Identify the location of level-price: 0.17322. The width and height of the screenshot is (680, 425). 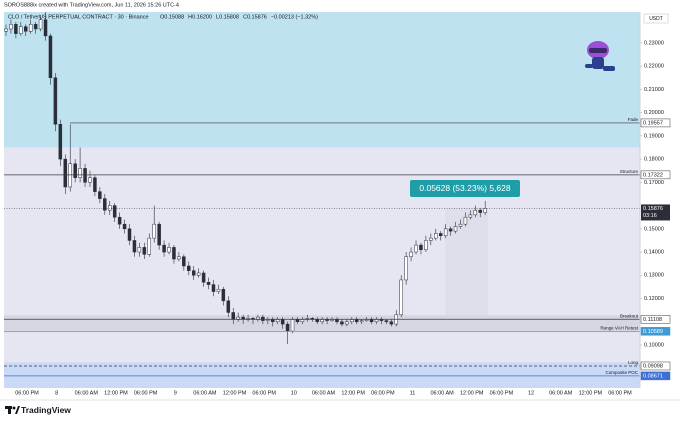
(653, 176).